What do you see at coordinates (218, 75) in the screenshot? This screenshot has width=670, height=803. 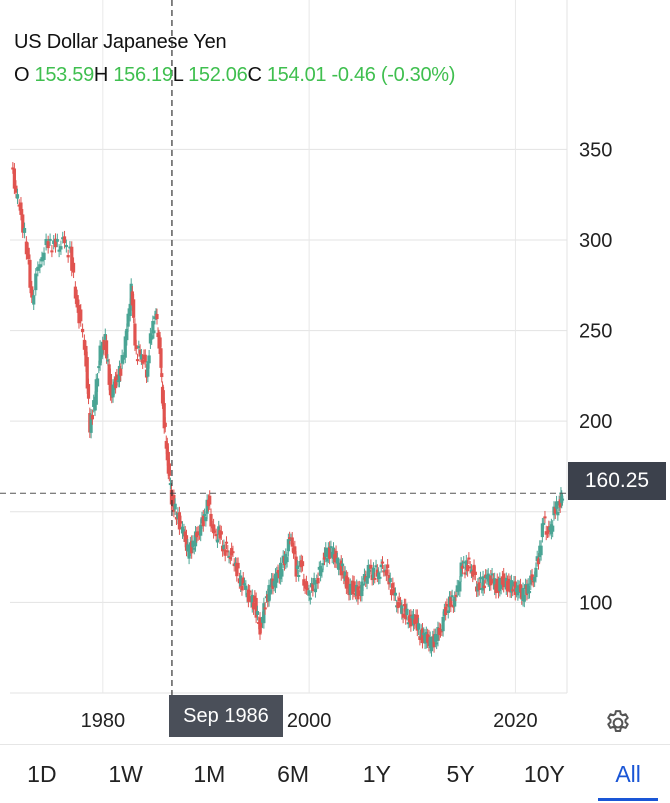 I see `low-value: 152.06` at bounding box center [218, 75].